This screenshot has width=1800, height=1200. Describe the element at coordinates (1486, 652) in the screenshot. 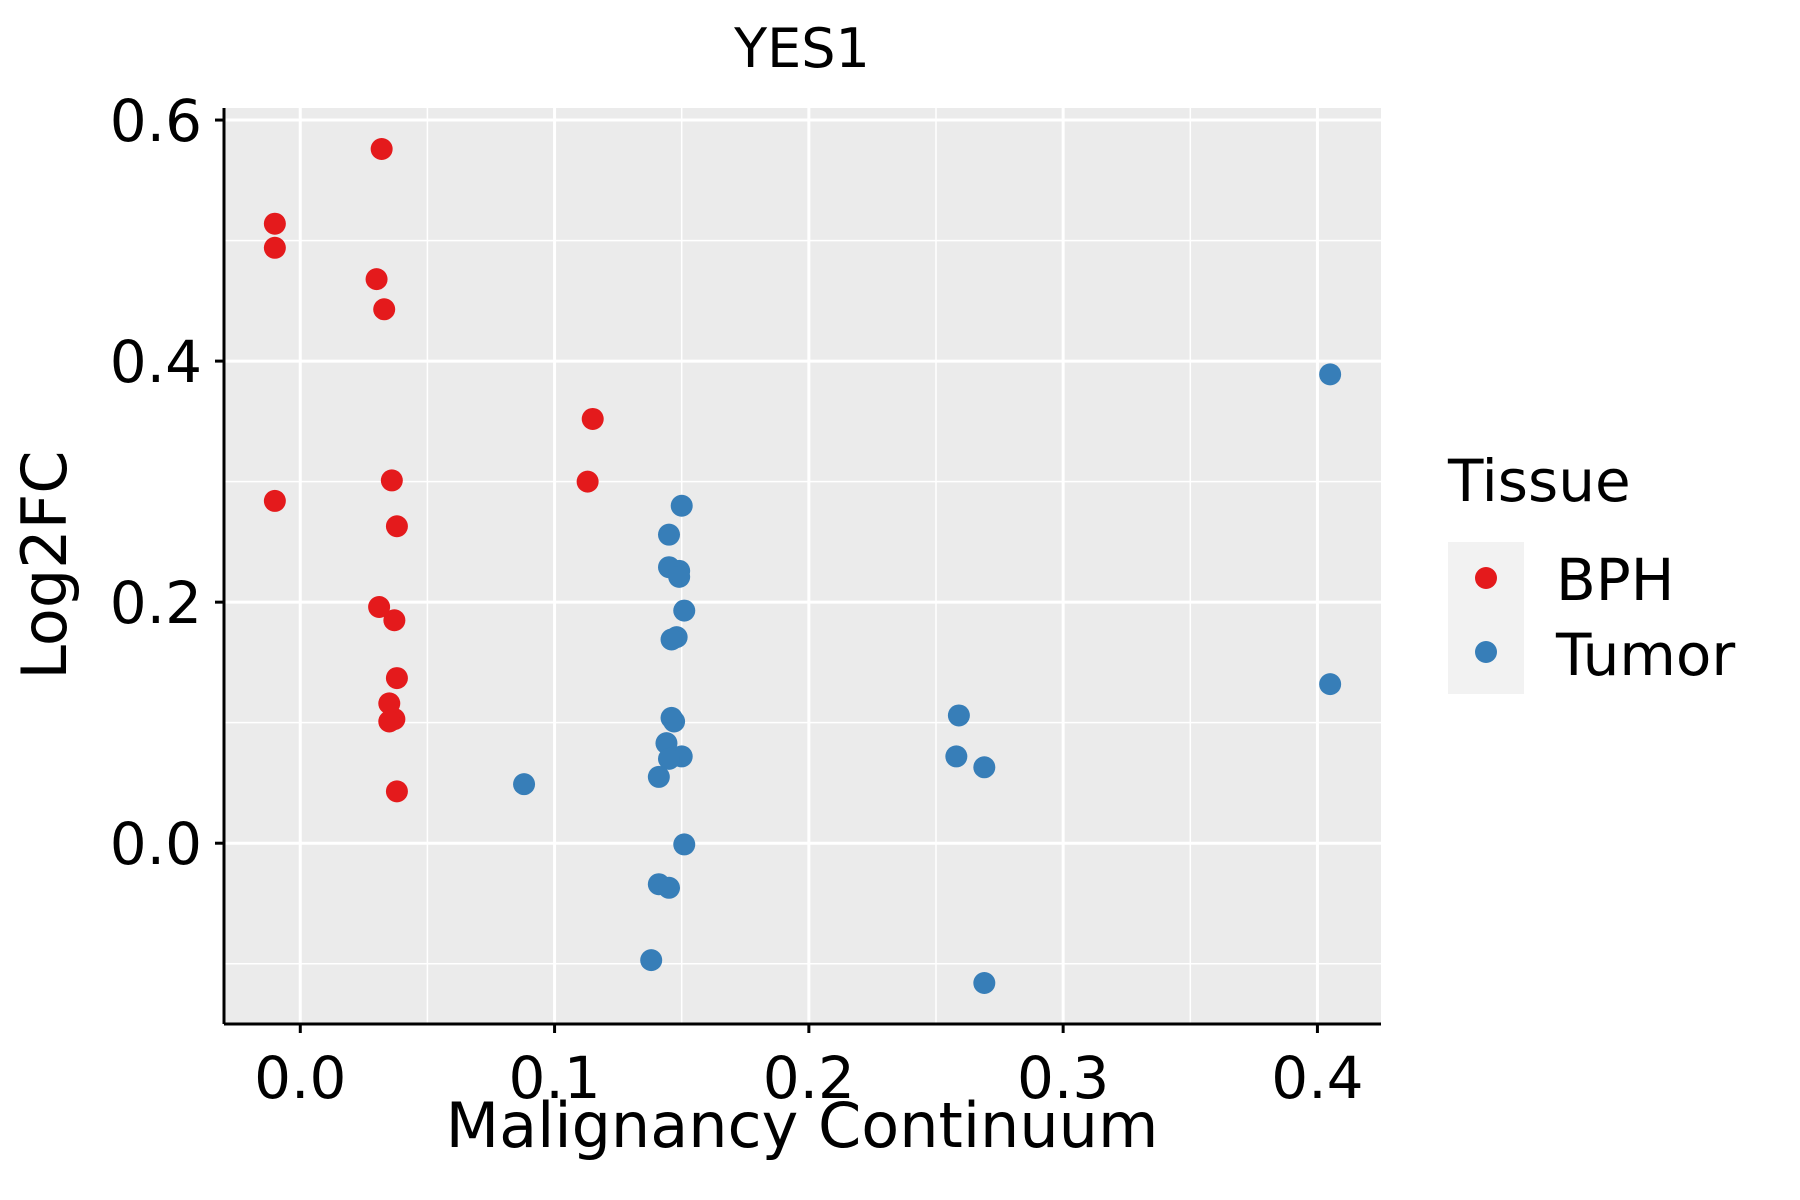

I see `legend-key-tumor` at that location.